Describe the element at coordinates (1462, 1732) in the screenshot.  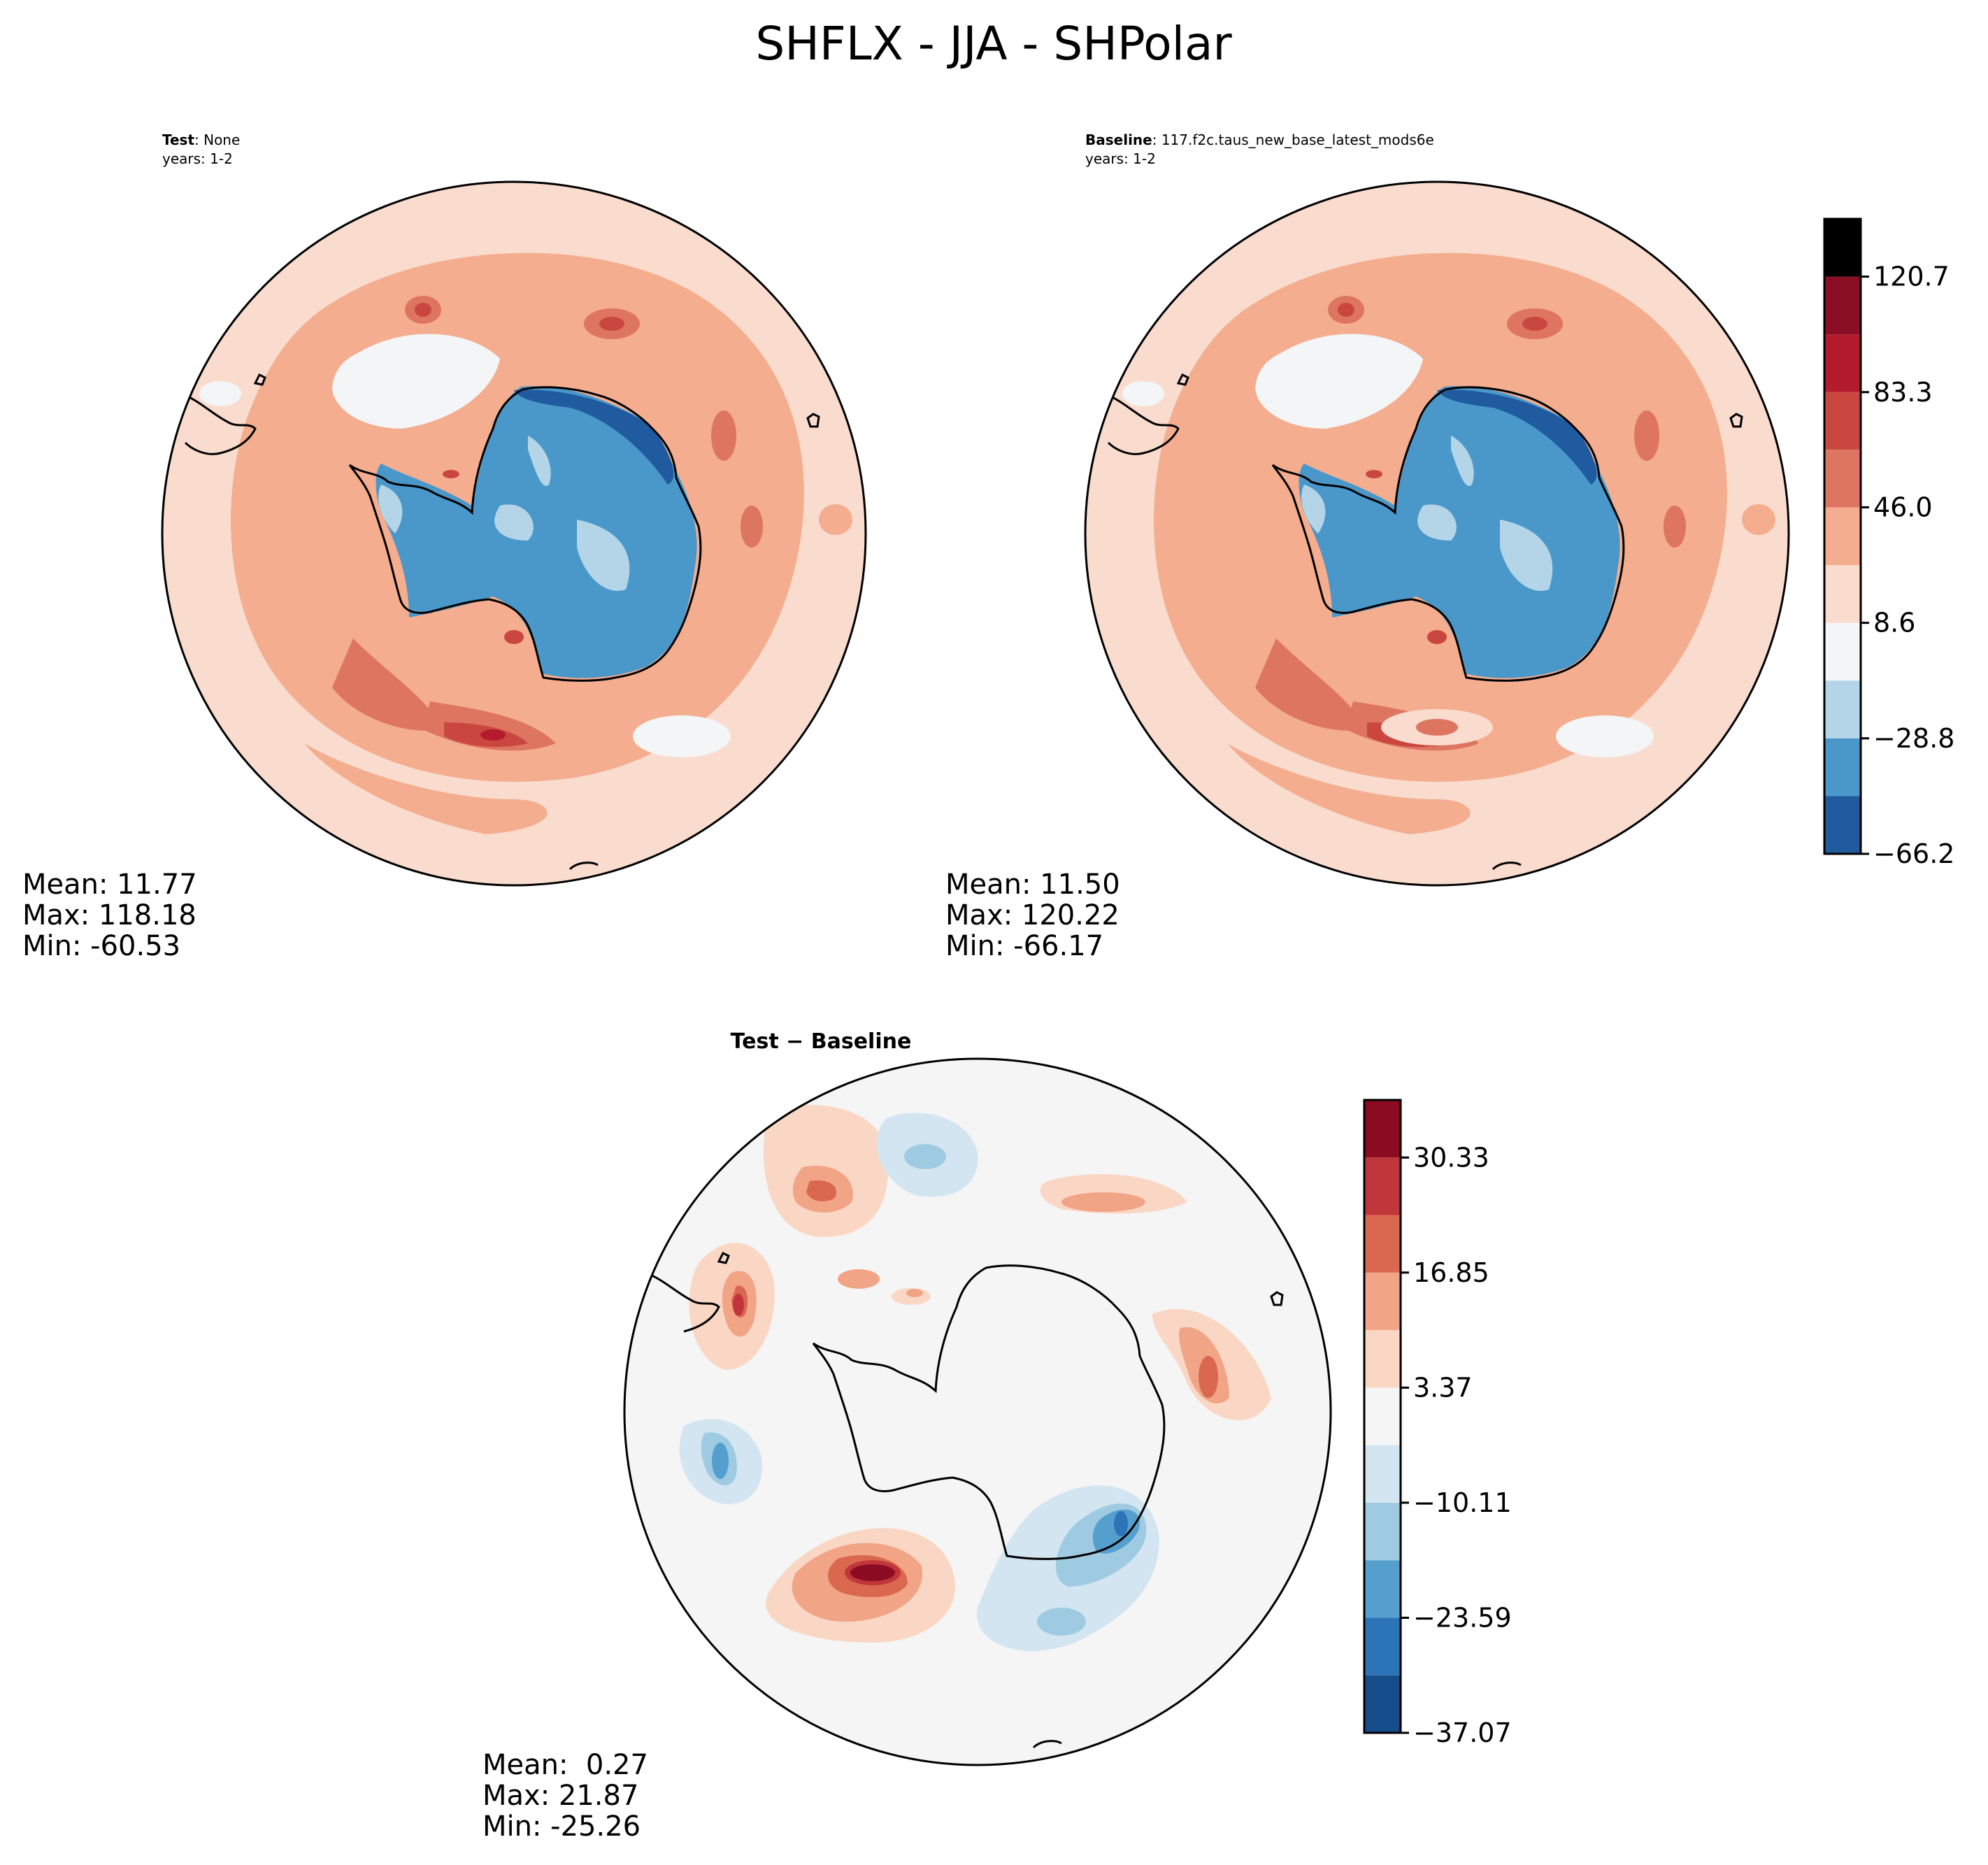
I see `diff-colorbar-tick-label: −37.07` at that location.